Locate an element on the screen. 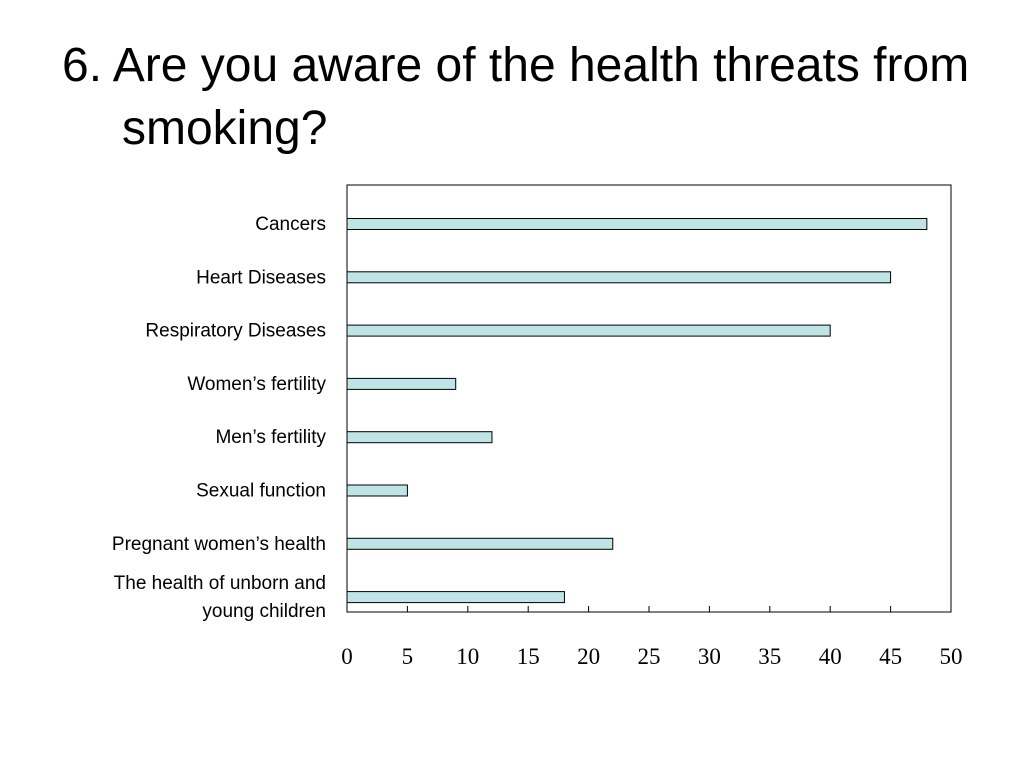 The width and height of the screenshot is (1024, 768). x-tick-label: 25 is located at coordinates (649, 656).